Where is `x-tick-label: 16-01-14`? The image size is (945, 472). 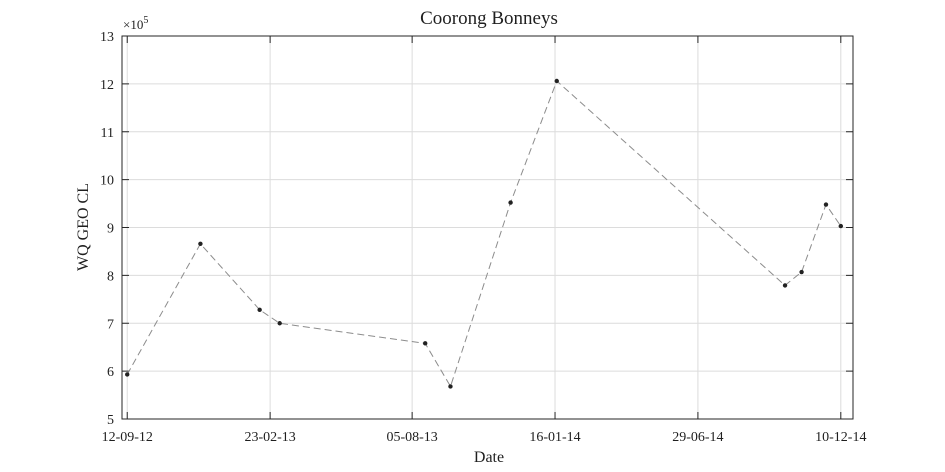 x-tick-label: 16-01-14 is located at coordinates (554, 437).